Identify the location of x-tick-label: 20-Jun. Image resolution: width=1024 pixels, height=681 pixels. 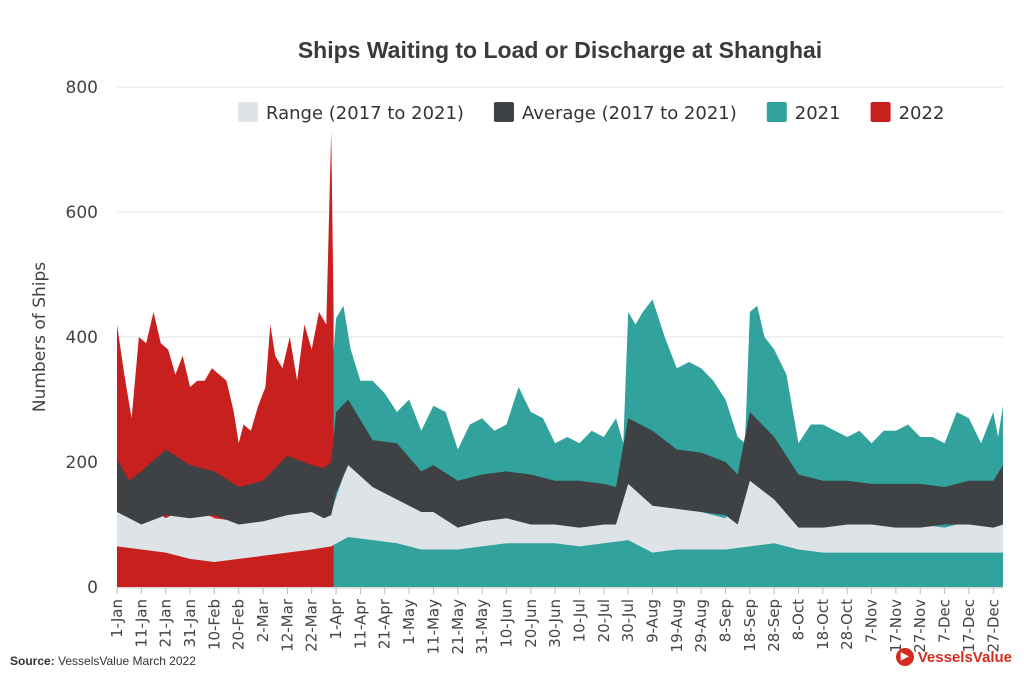
(531, 623).